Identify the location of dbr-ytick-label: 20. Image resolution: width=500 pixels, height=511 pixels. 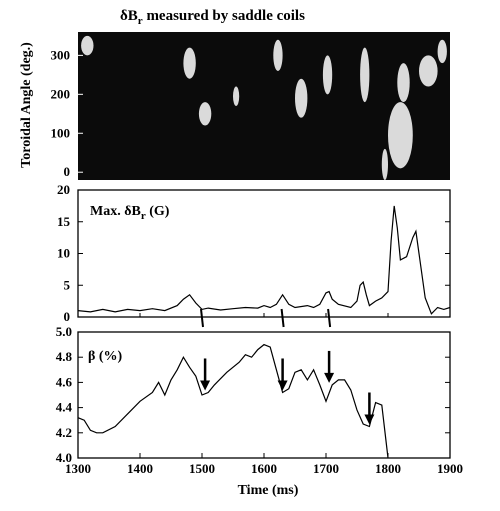
(63, 189).